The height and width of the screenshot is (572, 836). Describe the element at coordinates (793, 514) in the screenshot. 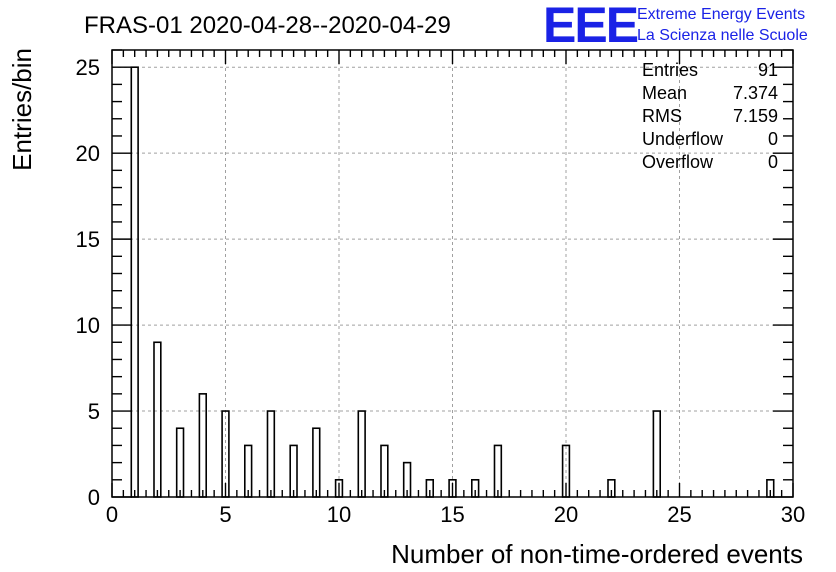

I see `x-tick-label: 30` at that location.